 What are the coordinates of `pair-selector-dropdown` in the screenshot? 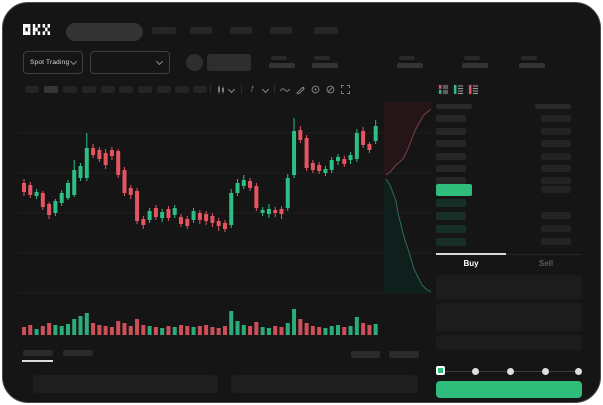 It's located at (130, 62).